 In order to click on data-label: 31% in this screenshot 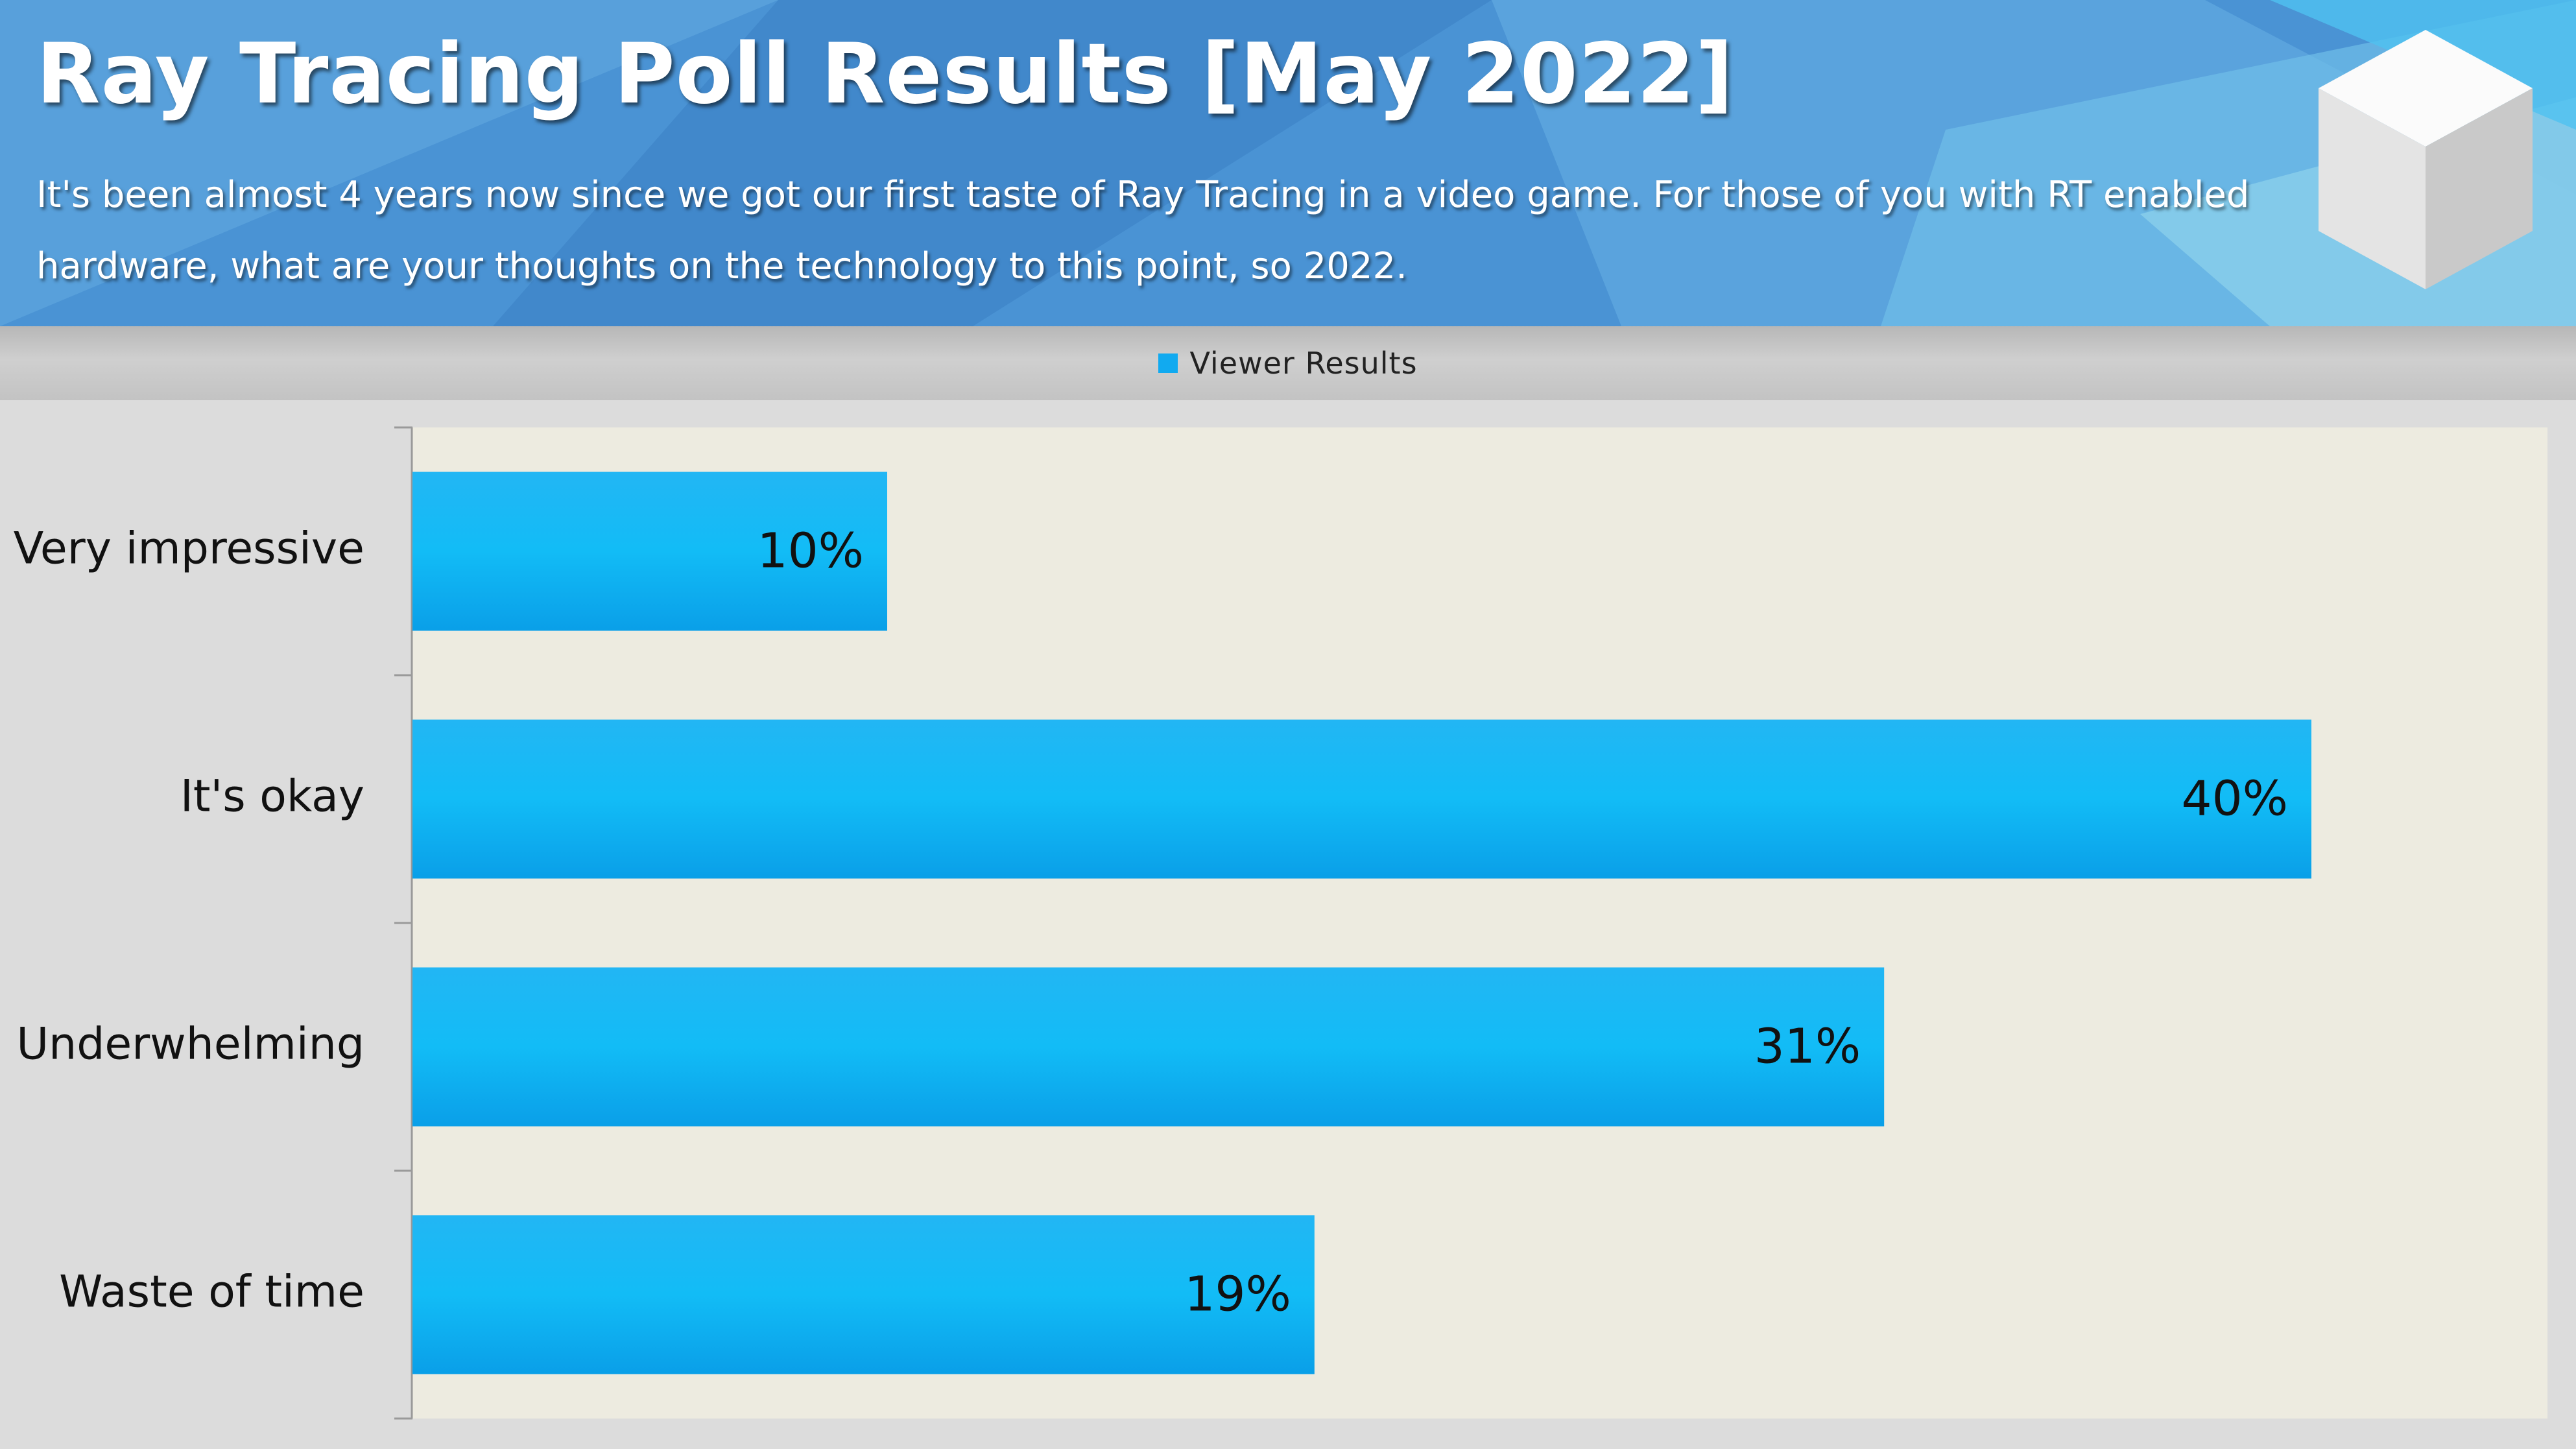, I will do `click(1807, 1047)`.